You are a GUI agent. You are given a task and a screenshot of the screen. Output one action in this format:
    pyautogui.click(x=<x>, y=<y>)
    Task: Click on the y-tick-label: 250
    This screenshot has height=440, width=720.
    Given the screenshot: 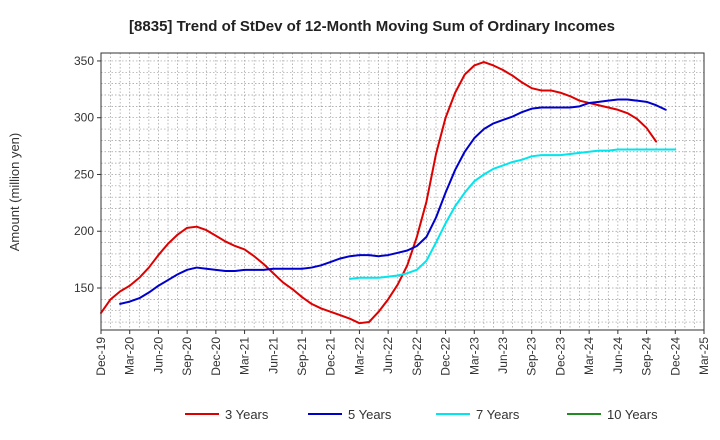 What is the action you would take?
    pyautogui.click(x=84, y=174)
    